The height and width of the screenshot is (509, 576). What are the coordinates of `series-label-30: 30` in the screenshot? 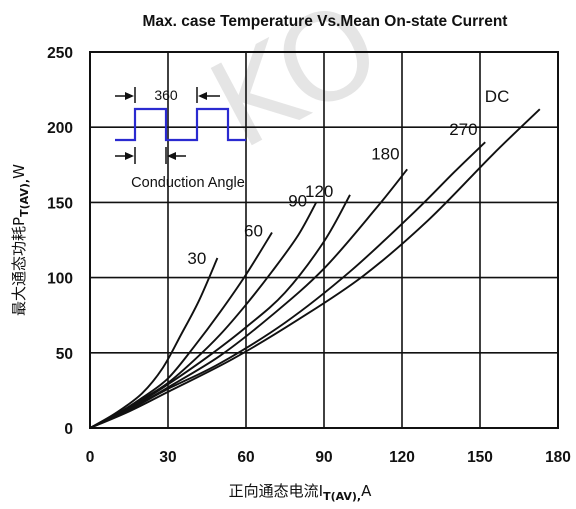 It's located at (196, 258).